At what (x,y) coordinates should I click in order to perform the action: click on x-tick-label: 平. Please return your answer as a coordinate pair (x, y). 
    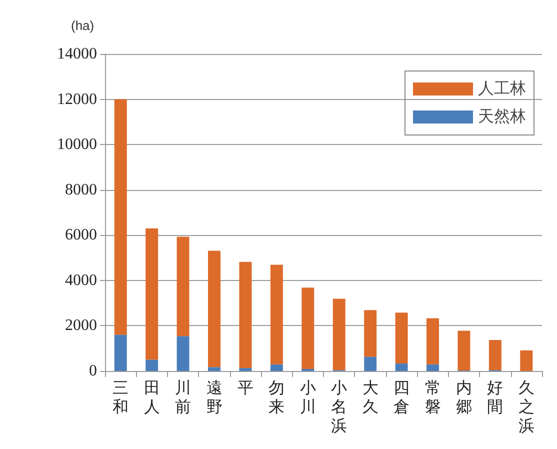
    Looking at the image, I should click on (245, 388).